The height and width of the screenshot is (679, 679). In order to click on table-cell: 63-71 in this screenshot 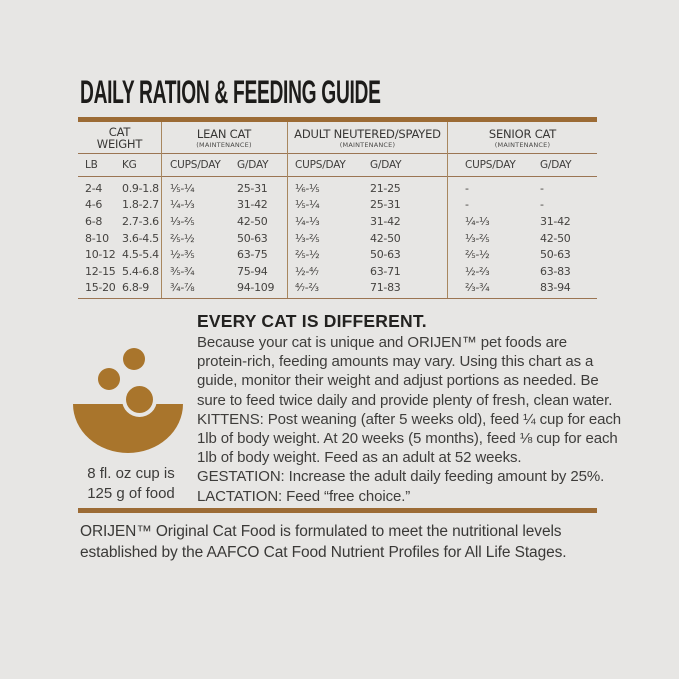, I will do `click(385, 271)`.